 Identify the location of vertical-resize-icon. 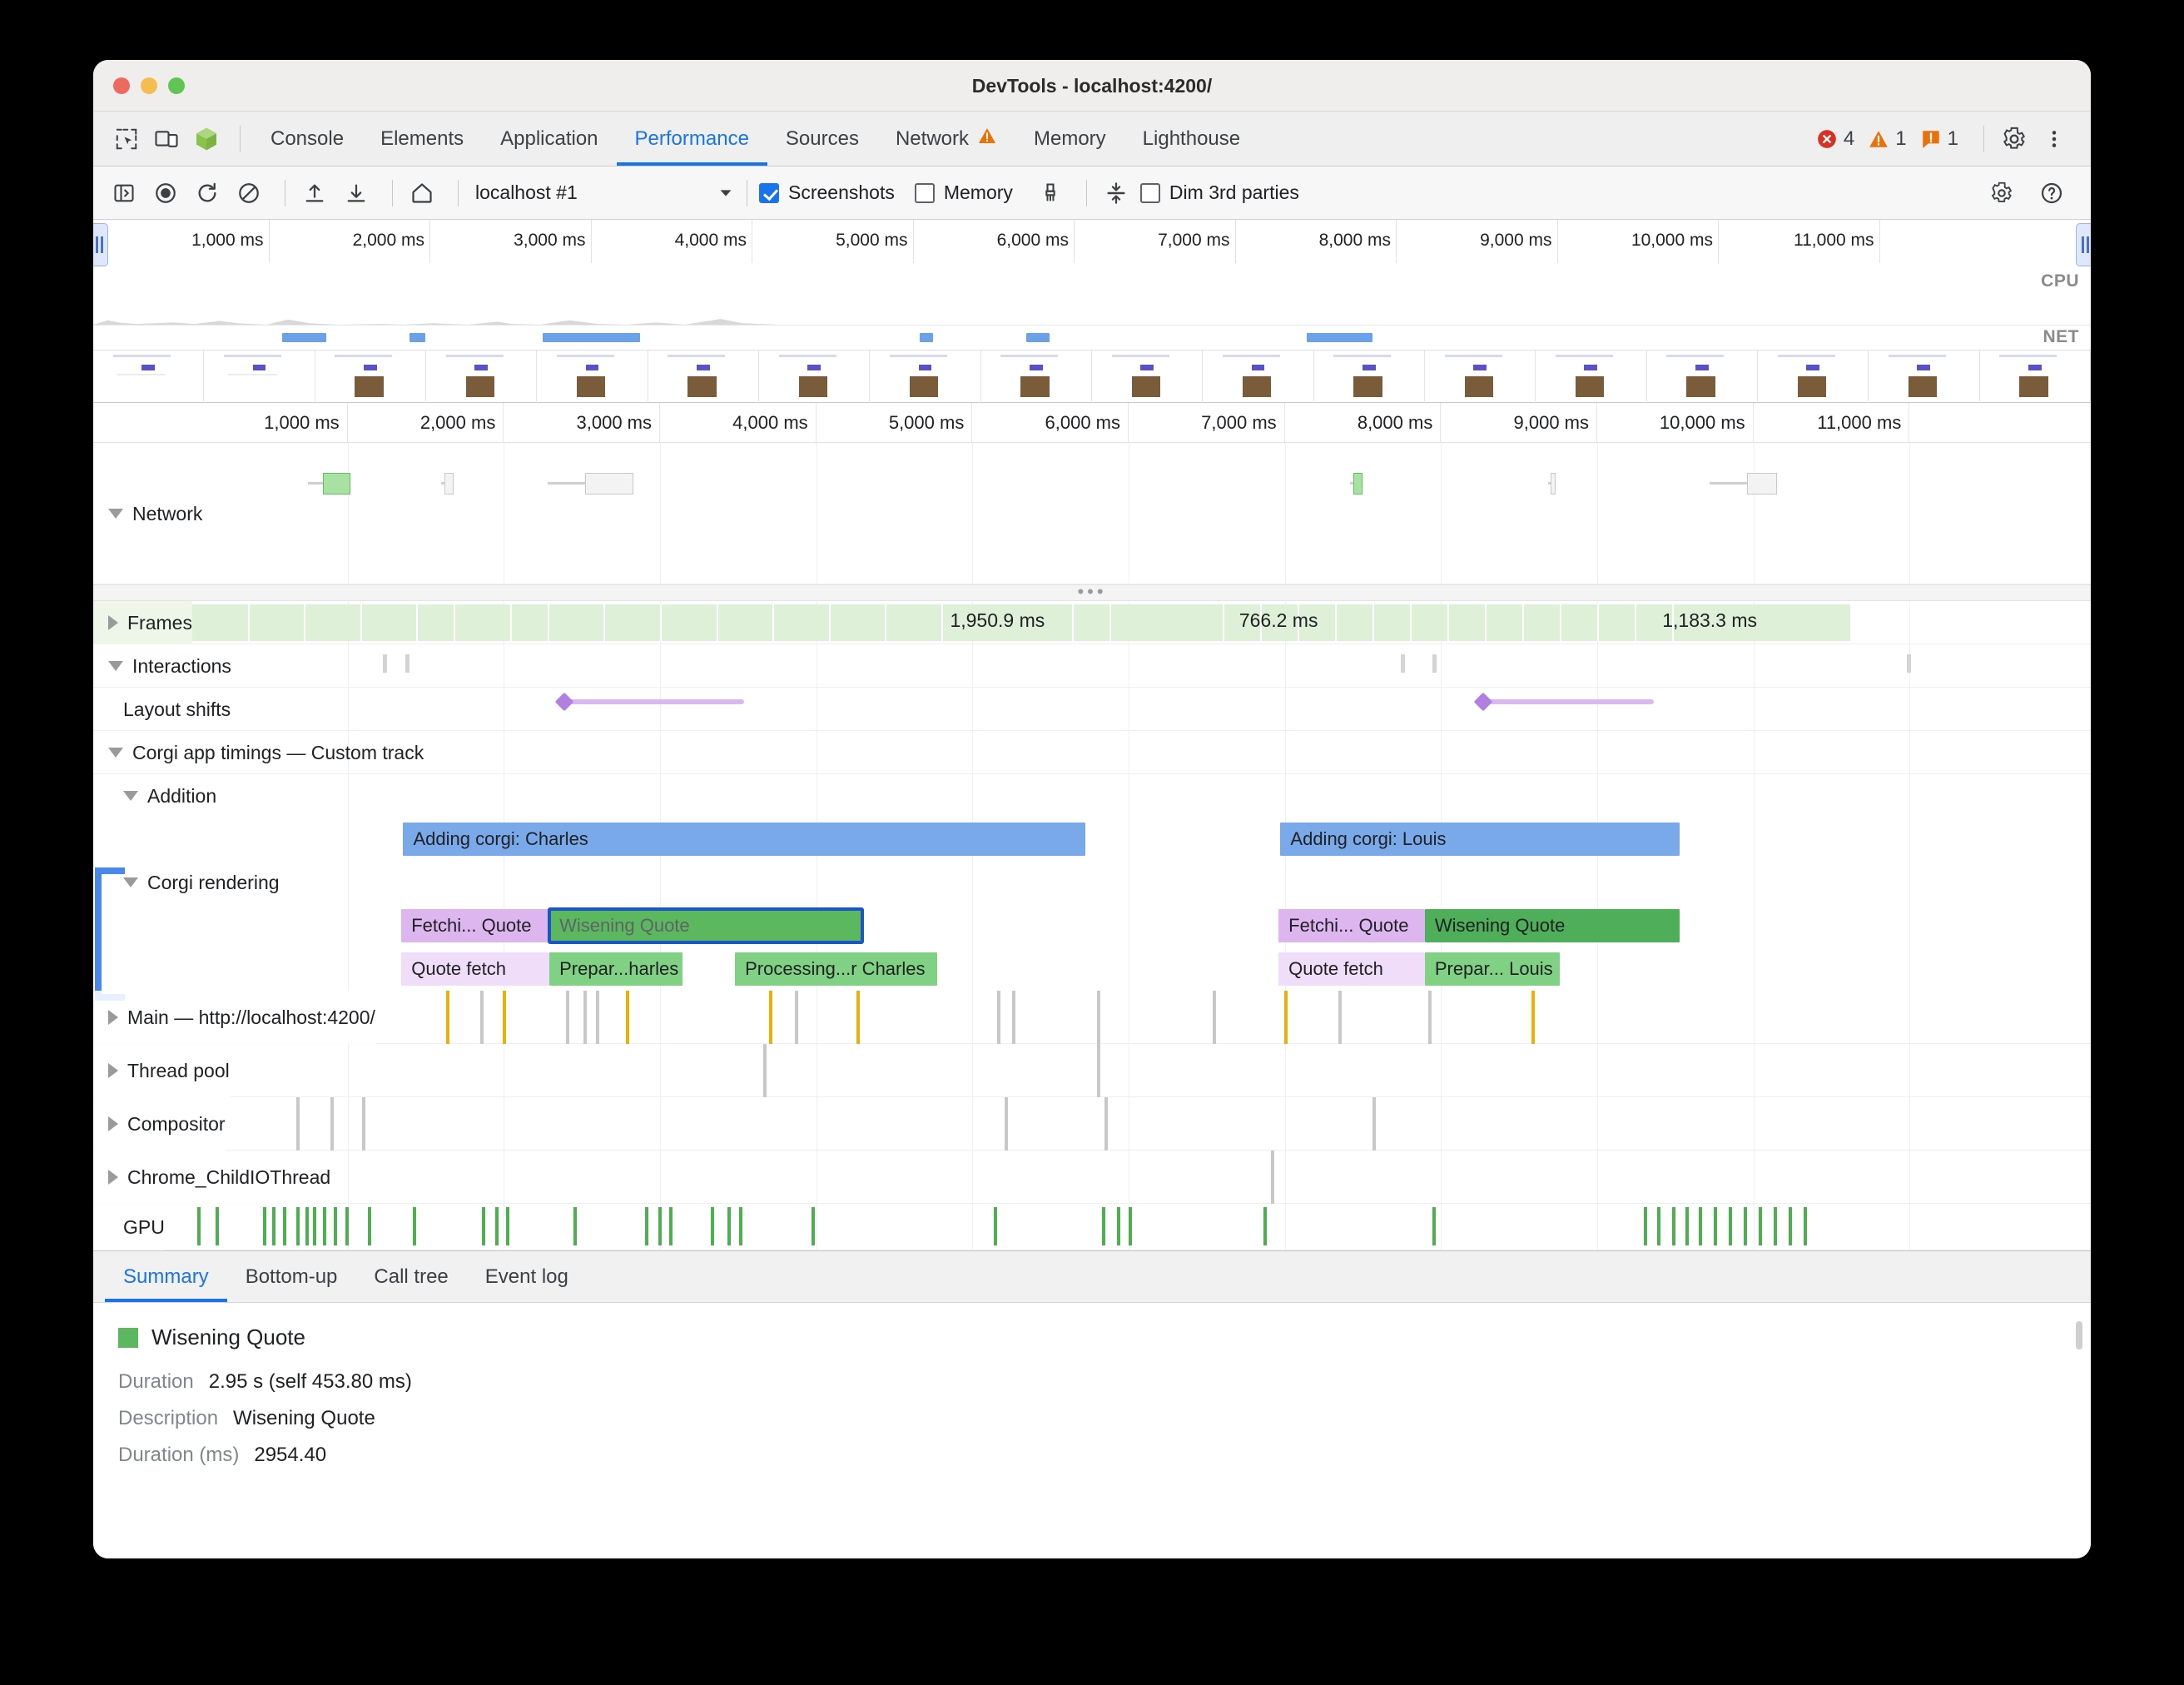
(1116, 193).